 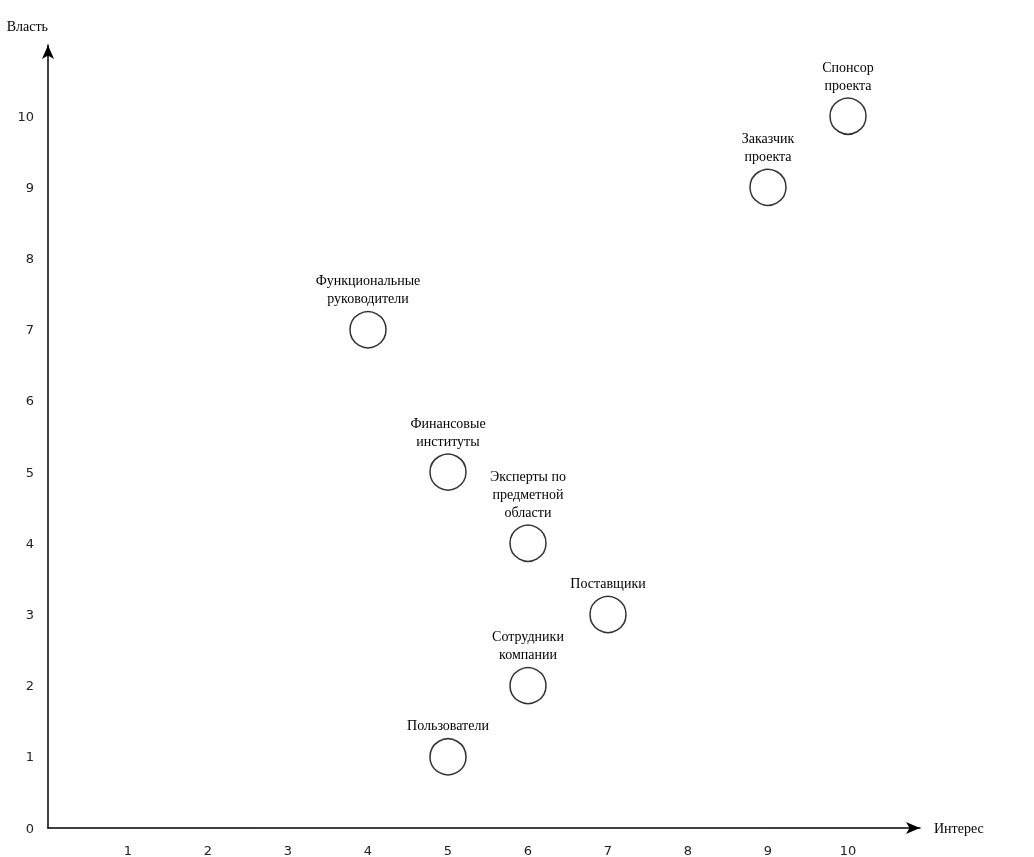 I want to click on x-tick-label: 2, so click(x=208, y=850).